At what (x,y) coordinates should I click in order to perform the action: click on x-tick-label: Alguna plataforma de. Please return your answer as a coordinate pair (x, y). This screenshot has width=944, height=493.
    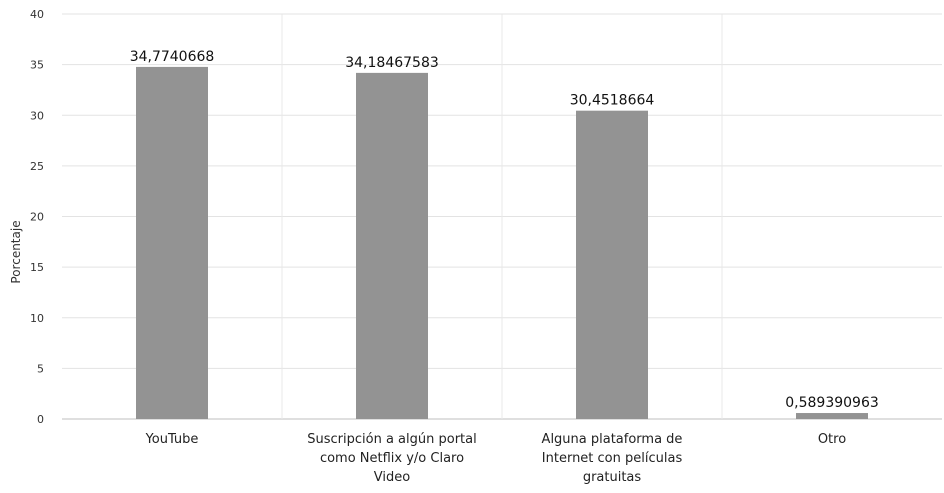
    Looking at the image, I should click on (612, 439).